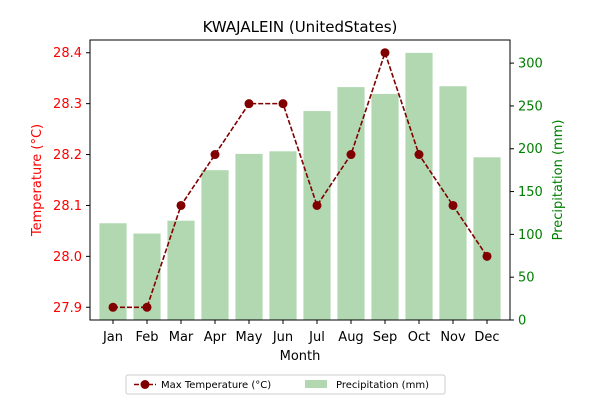  I want to click on x-tick-label-apr: Apr, so click(215, 337).